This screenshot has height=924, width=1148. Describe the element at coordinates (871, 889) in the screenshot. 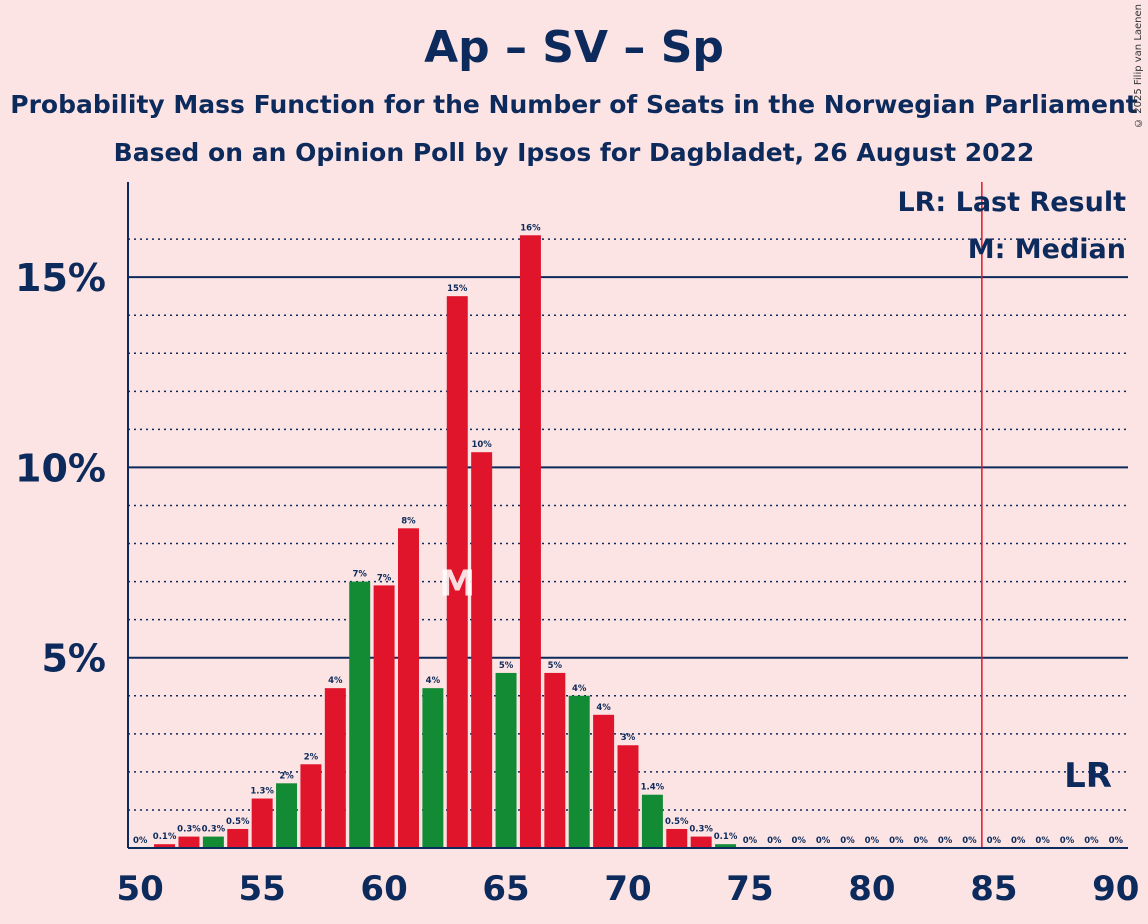

I see `x-tick-label: 80` at that location.